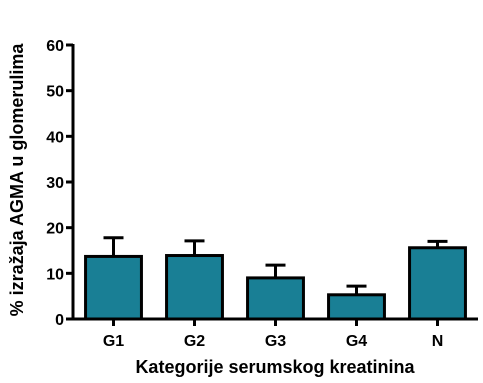 The height and width of the screenshot is (383, 483). What do you see at coordinates (356, 341) in the screenshot?
I see `x-tick-label: G4` at bounding box center [356, 341].